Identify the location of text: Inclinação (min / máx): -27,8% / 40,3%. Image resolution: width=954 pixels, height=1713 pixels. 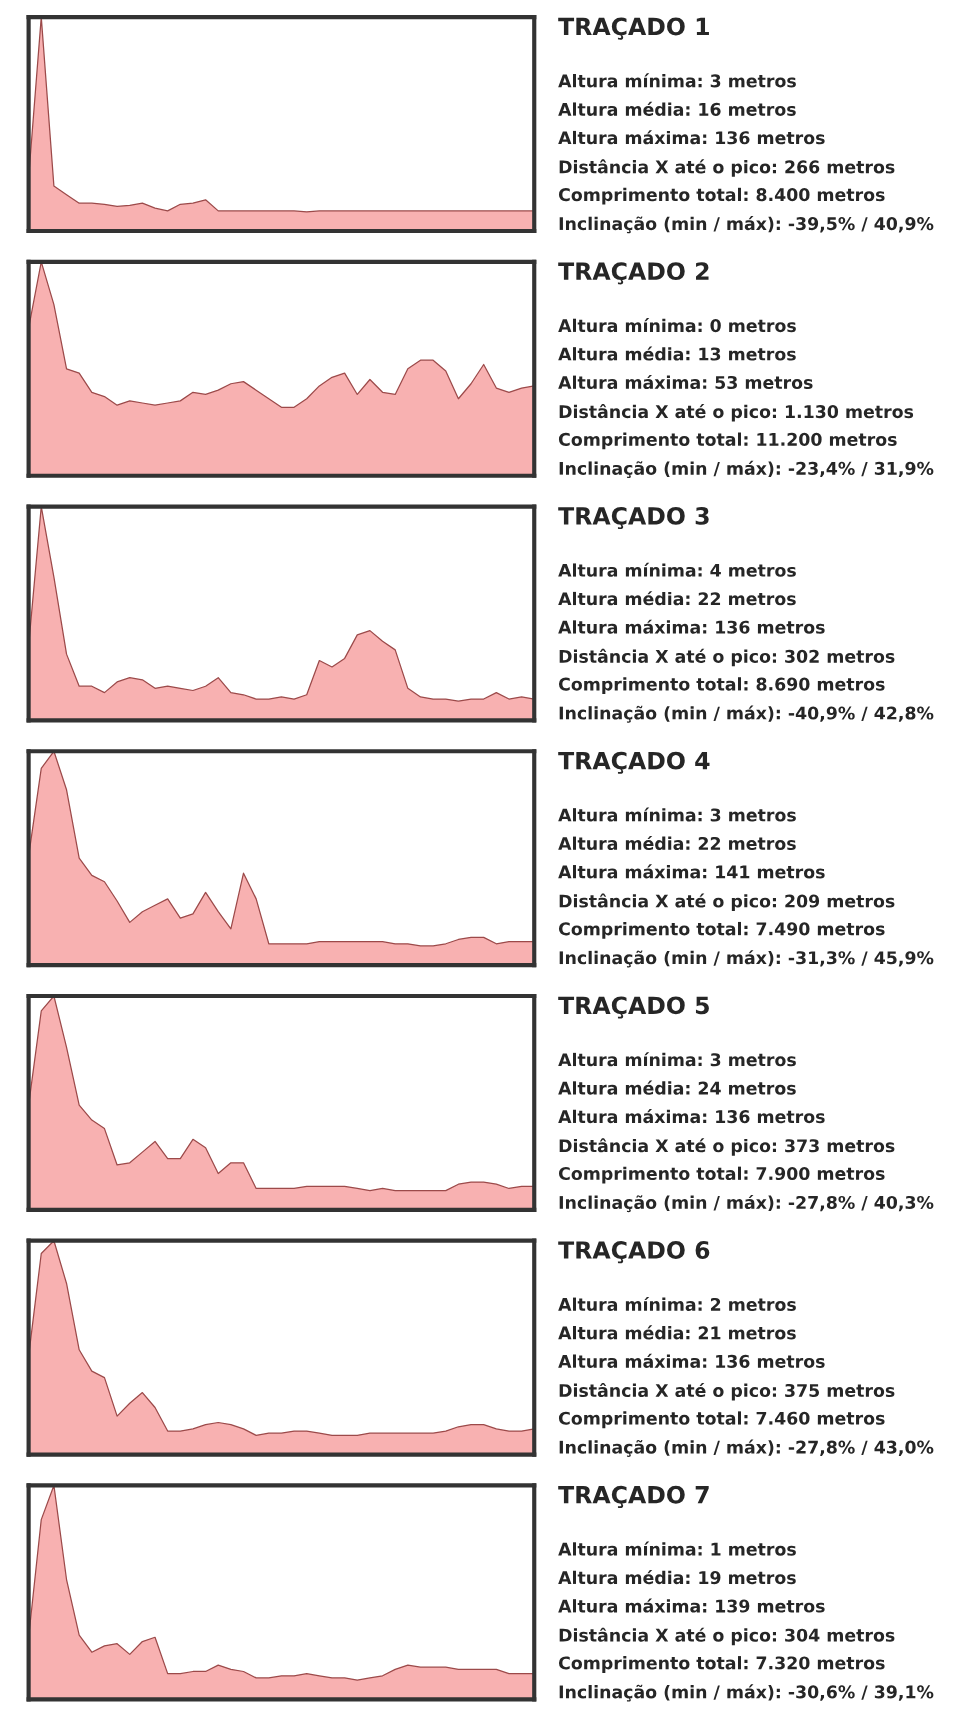
(746, 1203).